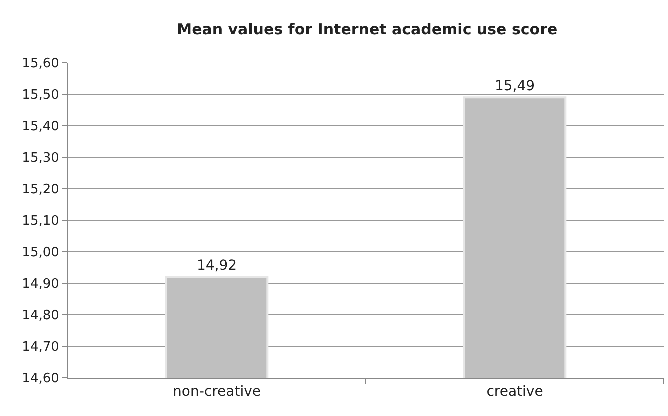  I want to click on y-tick-label: 15,30, so click(41, 158).